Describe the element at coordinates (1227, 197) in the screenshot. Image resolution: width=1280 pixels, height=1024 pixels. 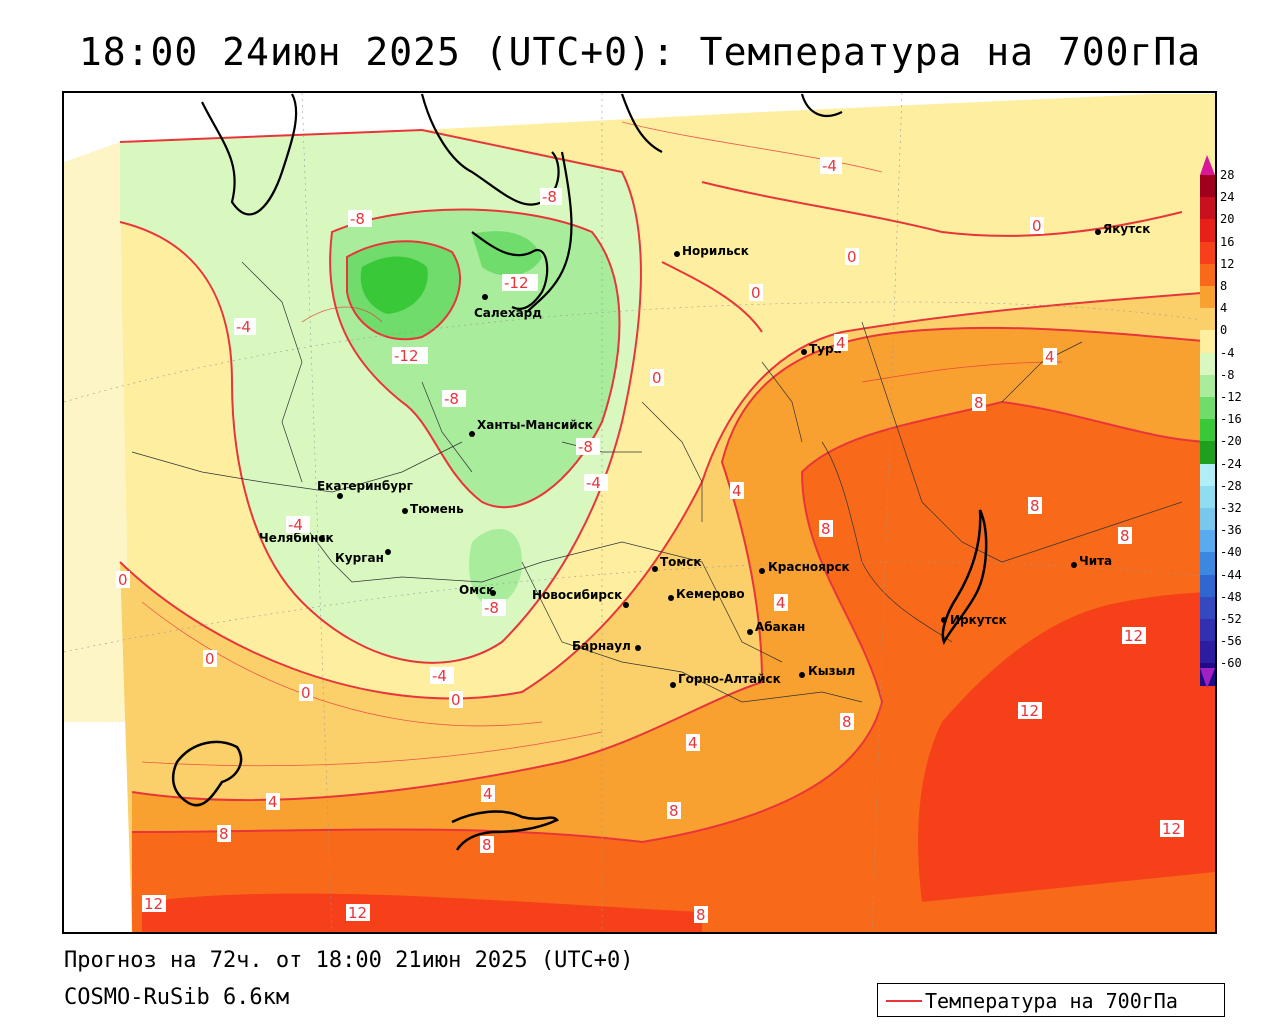
I see `colorbar-tick-label: 24` at that location.